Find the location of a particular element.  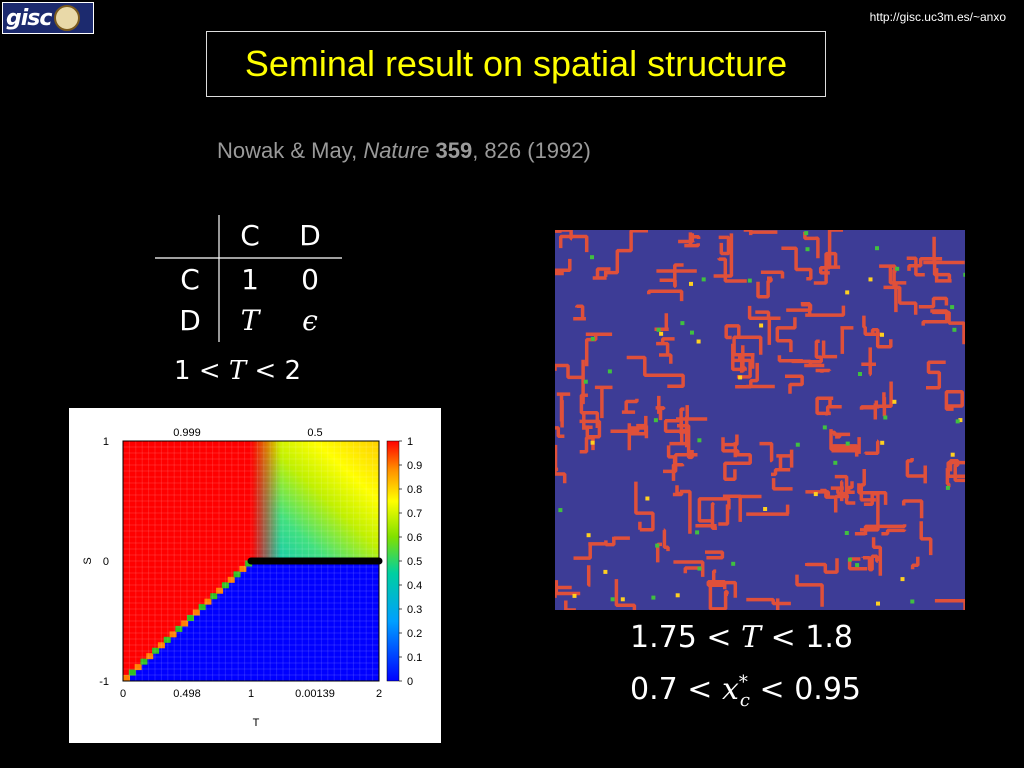

colorbar is located at coordinates (393, 561).